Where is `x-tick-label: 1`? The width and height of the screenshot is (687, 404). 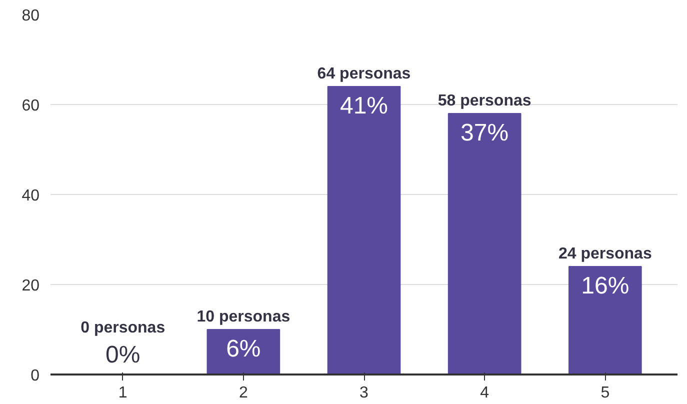
x-tick-label: 1 is located at coordinates (123, 393).